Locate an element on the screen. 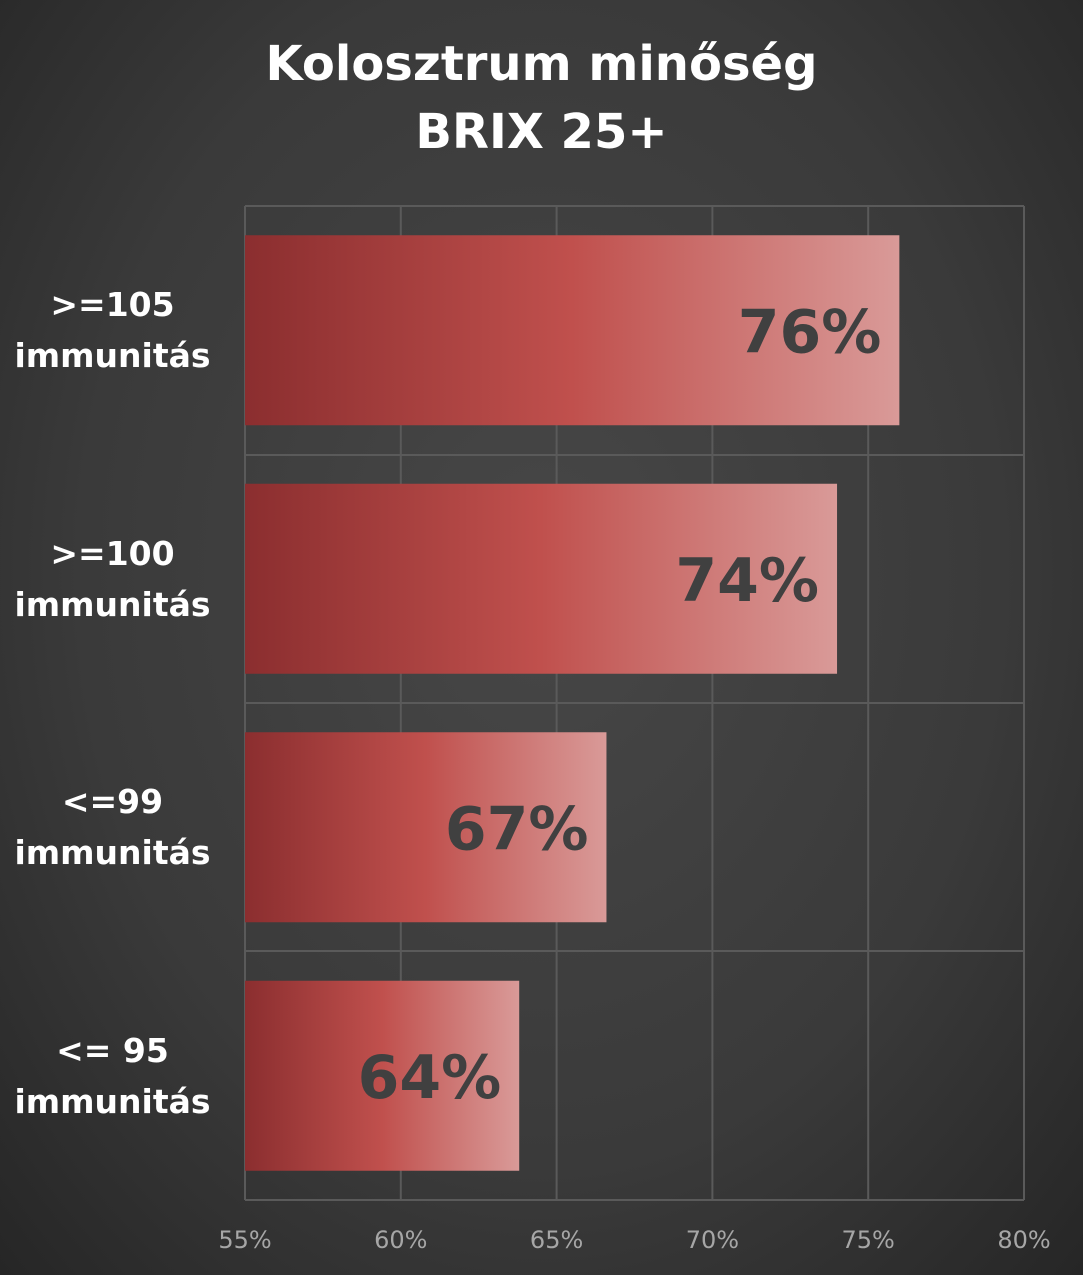 This screenshot has width=1083, height=1275. y-tick-label: <= 95 immunitás is located at coordinates (112, 1075).